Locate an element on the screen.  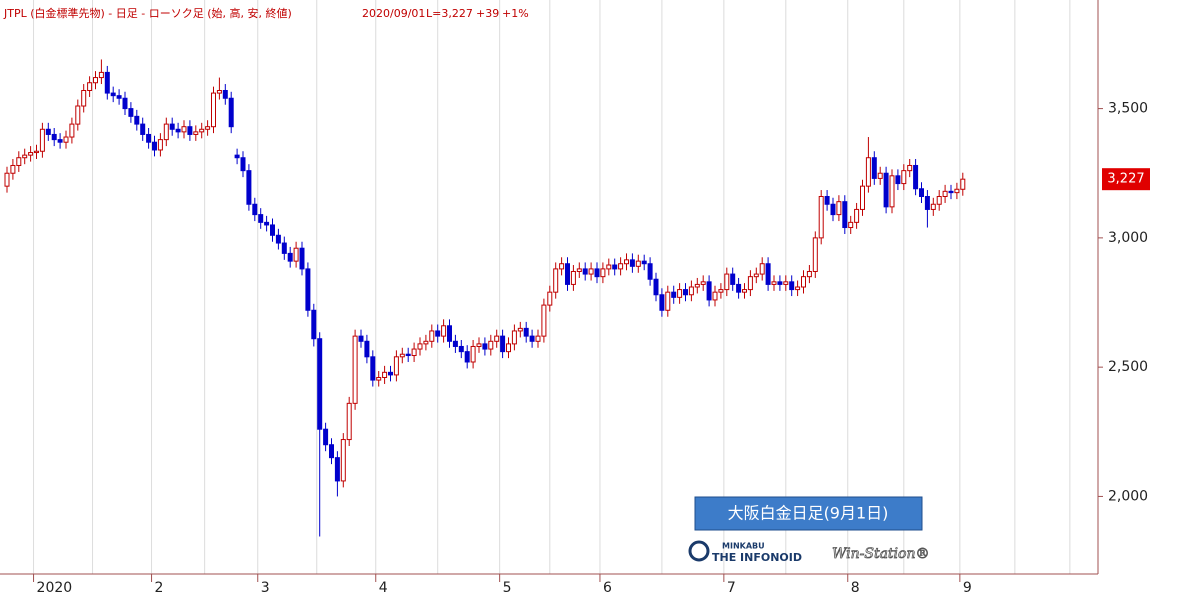
x-tick-label: 2 is located at coordinates (159, 588).